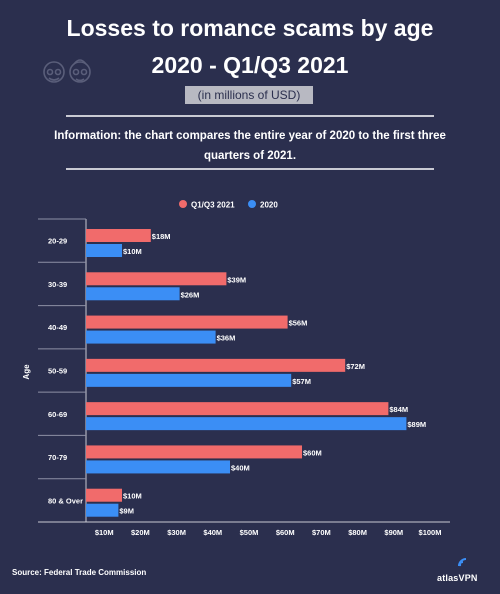  I want to click on category-label: 20-29, so click(57, 241).